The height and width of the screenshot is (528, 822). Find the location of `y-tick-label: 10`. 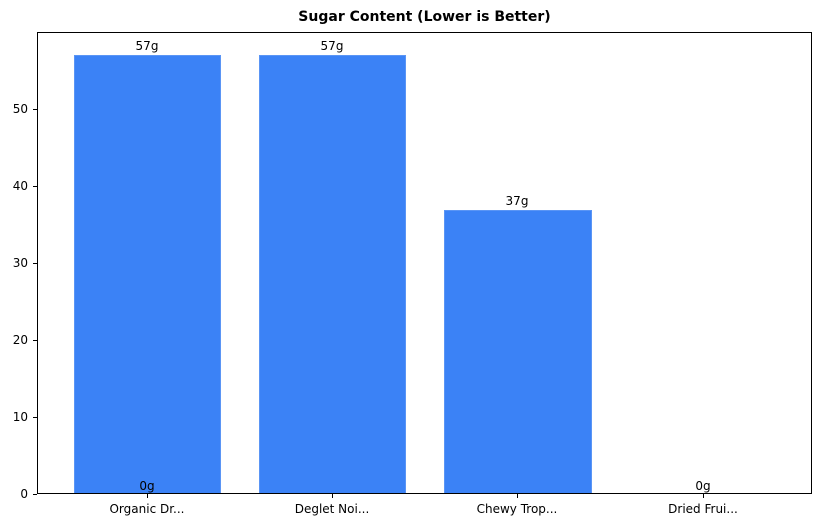

y-tick-label: 10 is located at coordinates (20, 417).